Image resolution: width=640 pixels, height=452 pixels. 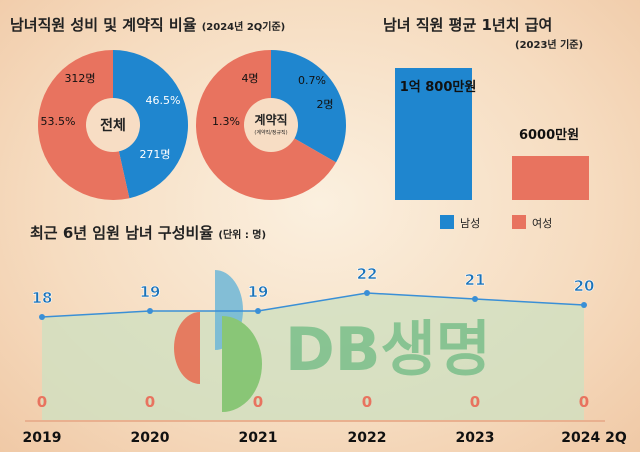 What do you see at coordinates (249, 78) in the screenshot?
I see `donut-contract-female-count: 4명` at bounding box center [249, 78].